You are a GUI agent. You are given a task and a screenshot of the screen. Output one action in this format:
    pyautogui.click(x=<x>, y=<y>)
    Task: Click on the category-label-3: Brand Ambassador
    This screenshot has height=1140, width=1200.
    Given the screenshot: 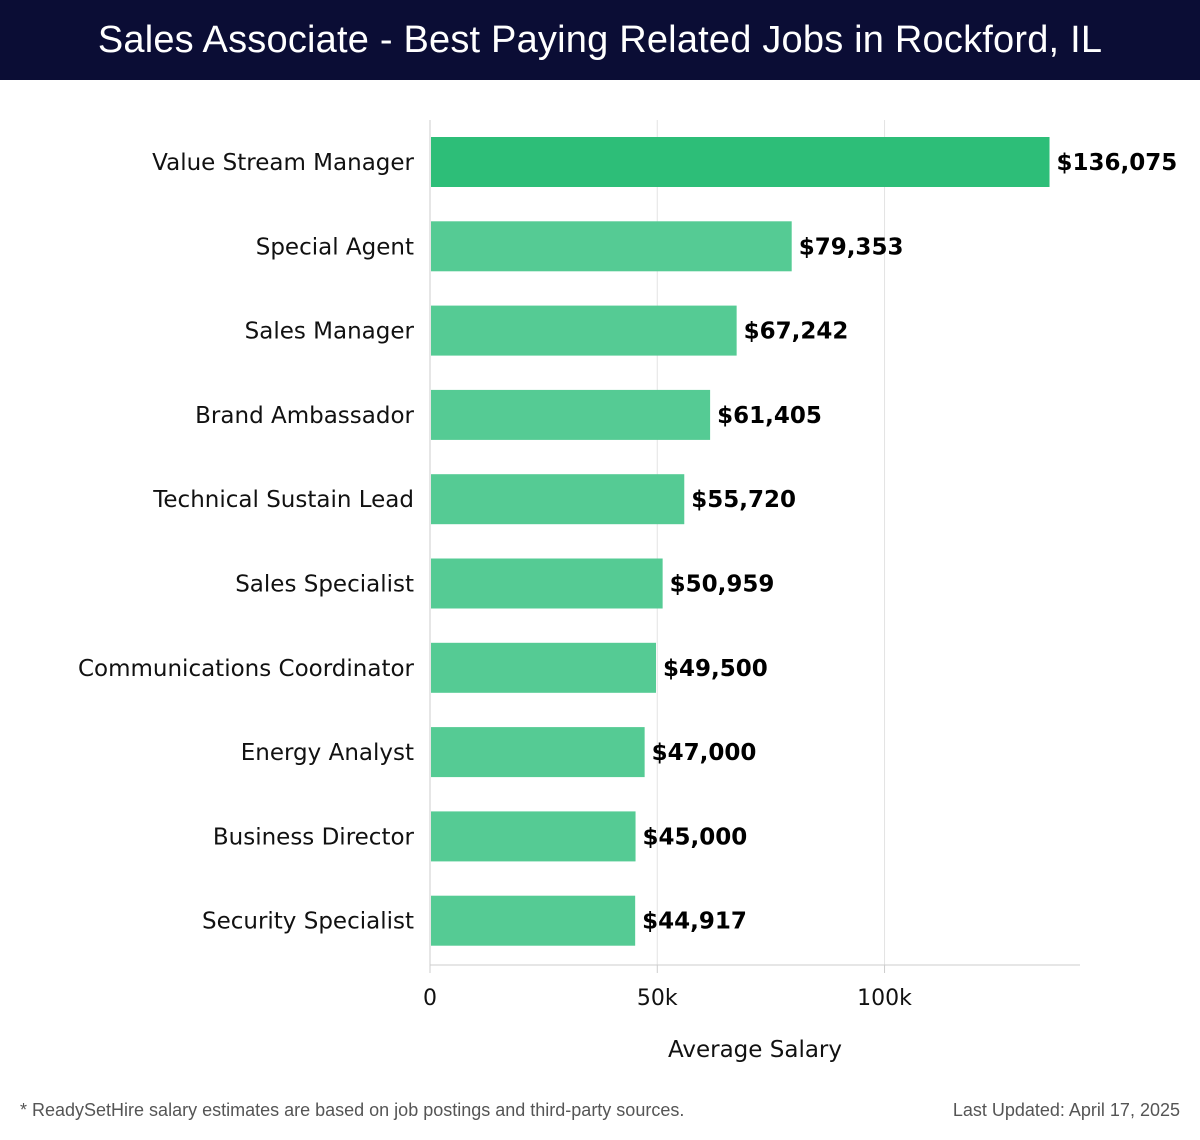 What is the action you would take?
    pyautogui.click(x=304, y=416)
    